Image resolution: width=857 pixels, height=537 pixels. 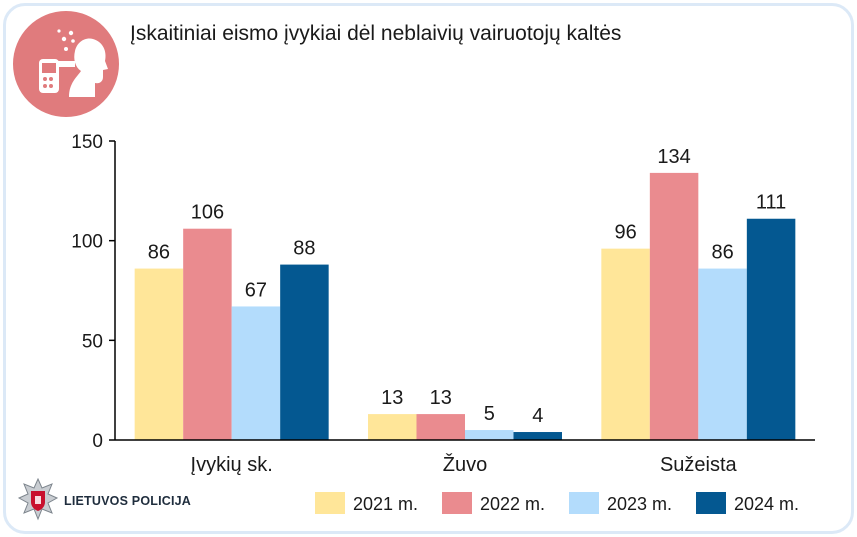 I want to click on y-tick-label: 100, so click(x=87, y=242).